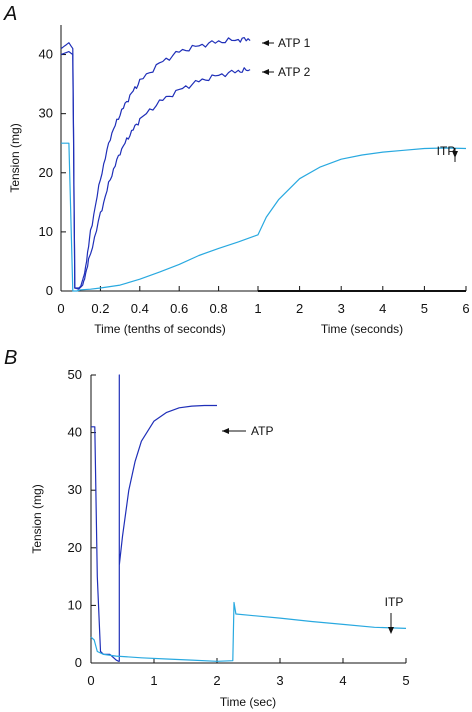 The height and width of the screenshot is (712, 472). I want to click on panel-a-x-tick-label: 2, so click(299, 308).